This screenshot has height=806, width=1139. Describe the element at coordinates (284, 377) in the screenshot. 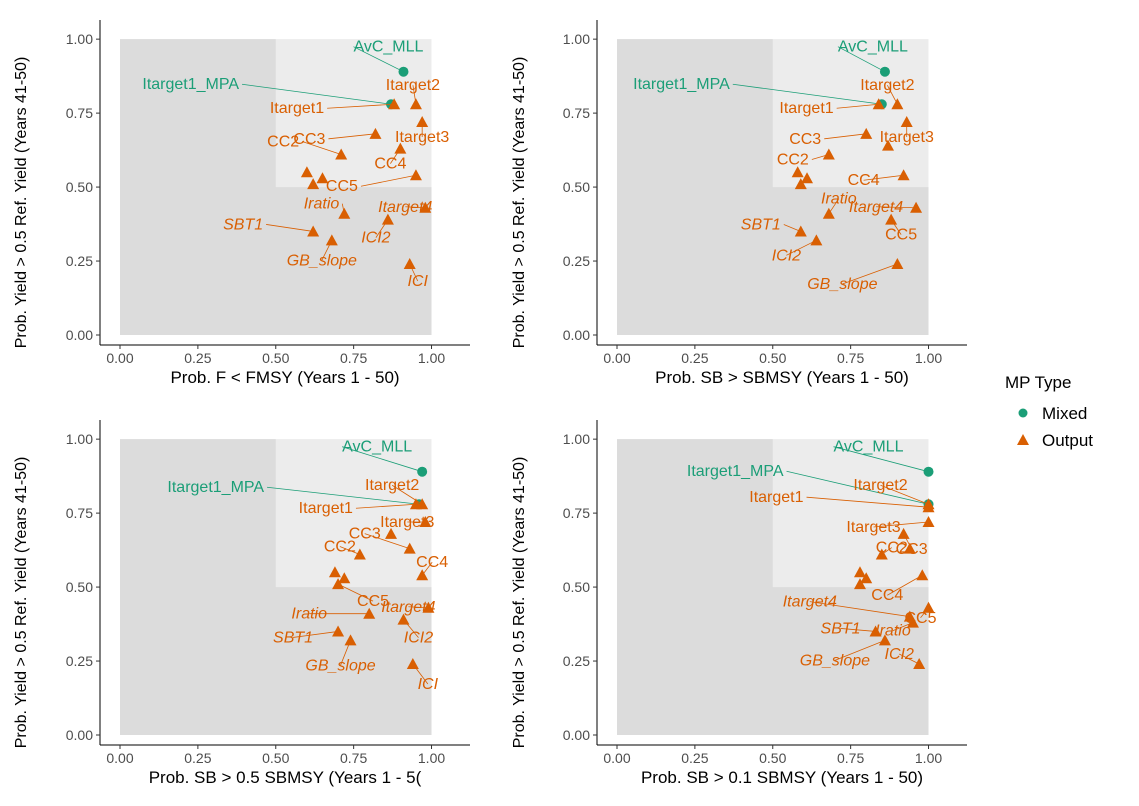

I see `x-axis-title: Prob. F < FMSY (Years 1 - 50)` at that location.